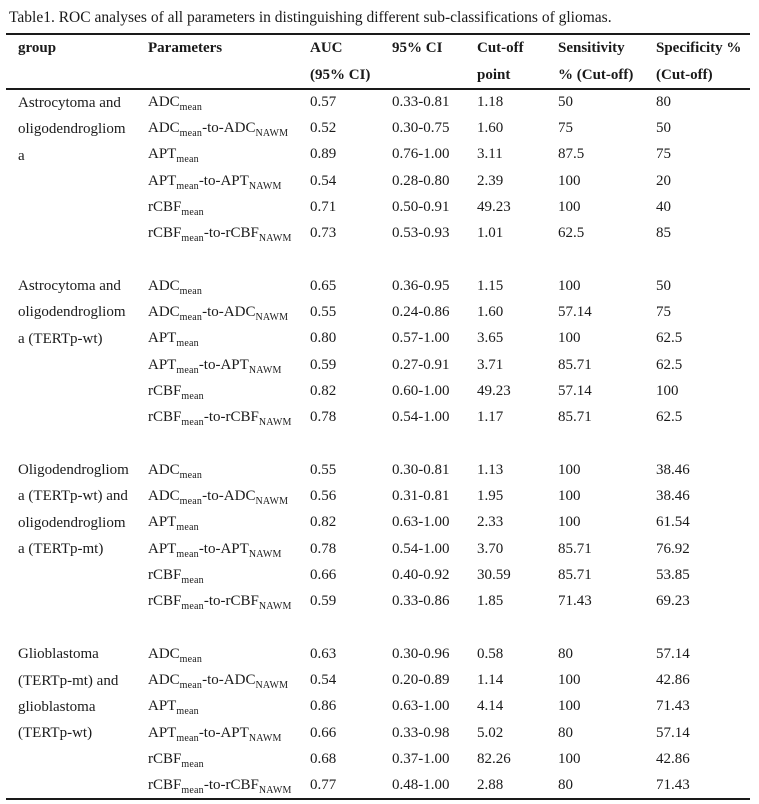 Image resolution: width=759 pixels, height=804 pixels. What do you see at coordinates (73, 470) in the screenshot?
I see `group-label-line: Oligodendrogliom` at bounding box center [73, 470].